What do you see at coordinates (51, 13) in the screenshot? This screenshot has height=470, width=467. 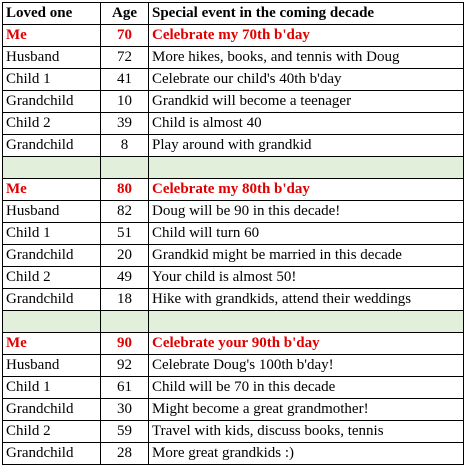 I see `header-loved-one: Loved one` at bounding box center [51, 13].